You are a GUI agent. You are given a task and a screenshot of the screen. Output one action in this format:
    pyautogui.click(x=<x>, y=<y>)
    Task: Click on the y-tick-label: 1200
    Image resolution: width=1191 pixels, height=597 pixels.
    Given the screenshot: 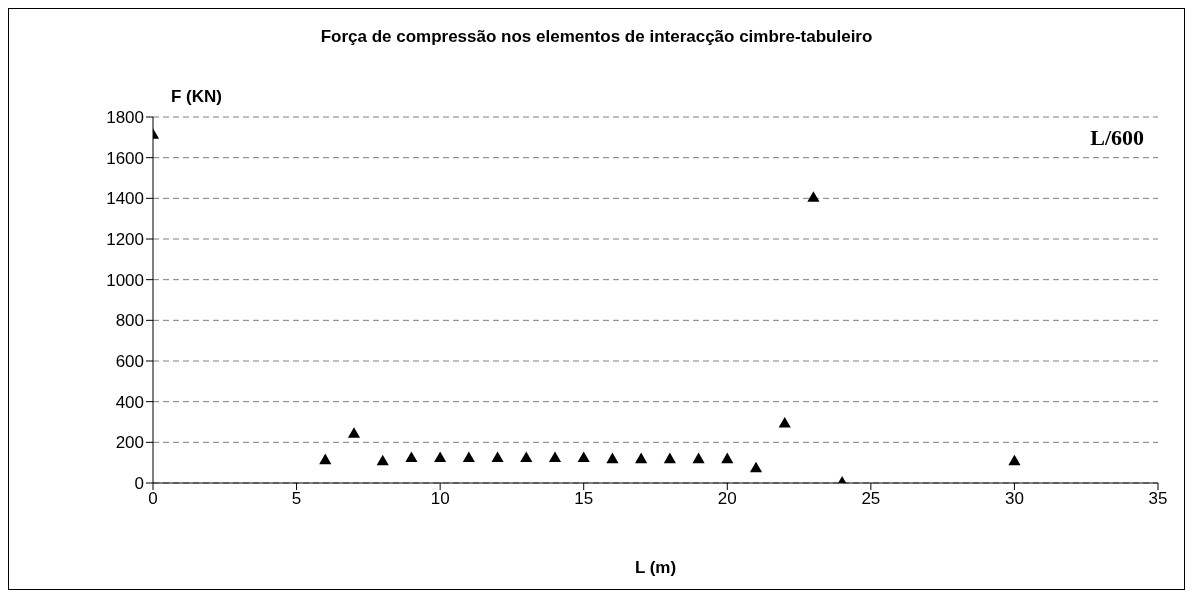 What is the action you would take?
    pyautogui.click(x=125, y=240)
    